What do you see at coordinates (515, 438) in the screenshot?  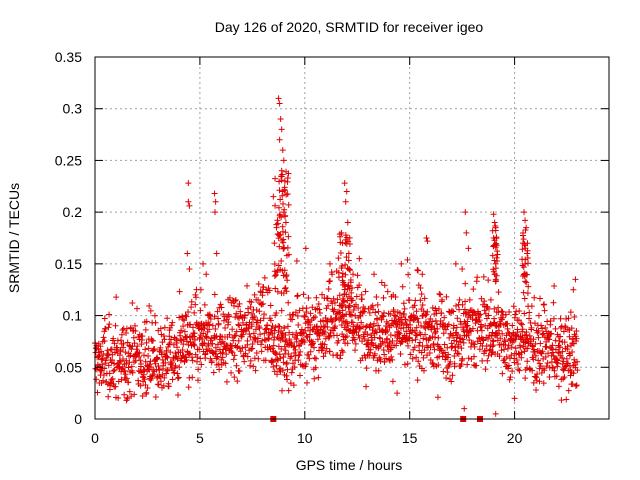 I see `x-tick-label: 20` at bounding box center [515, 438].